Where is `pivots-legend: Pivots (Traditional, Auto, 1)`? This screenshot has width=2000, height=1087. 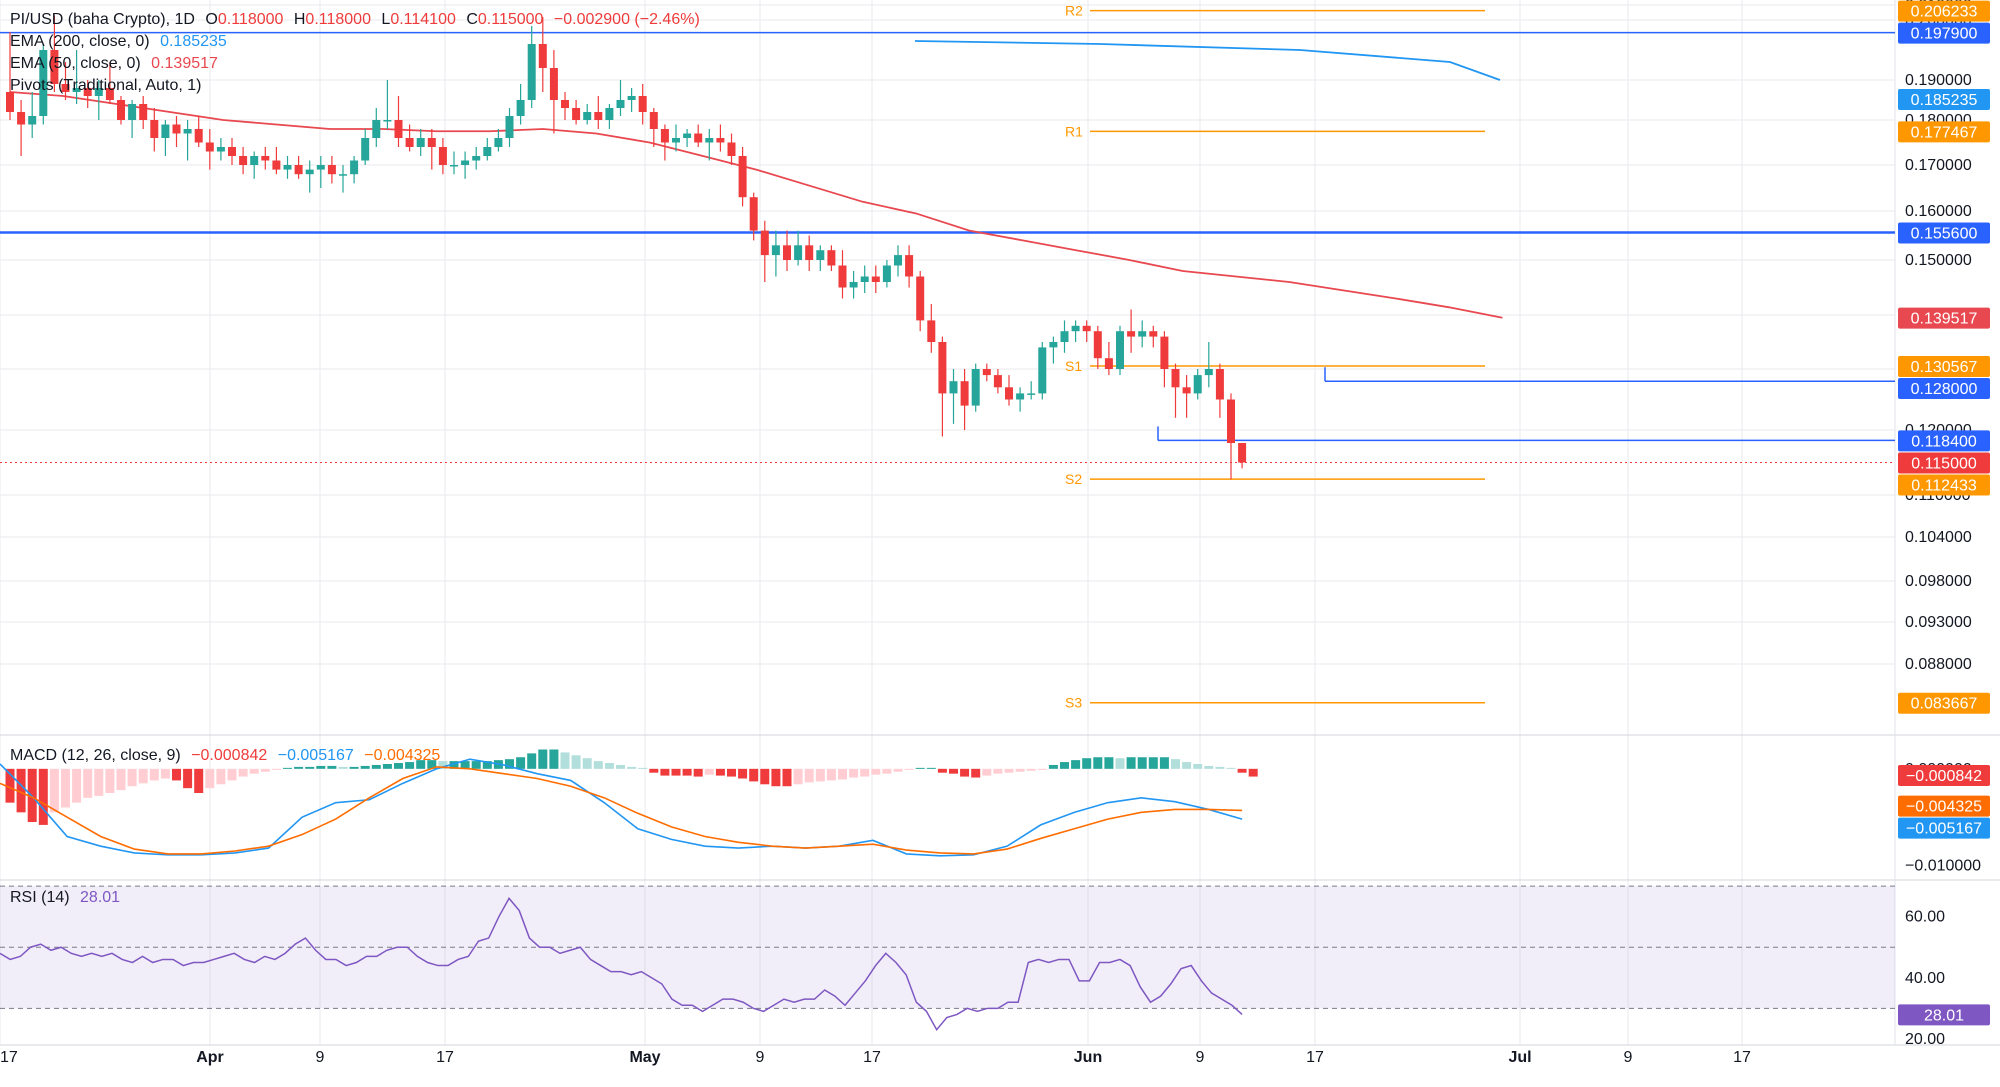
pivots-legend: Pivots (Traditional, Auto, 1) is located at coordinates (109, 86).